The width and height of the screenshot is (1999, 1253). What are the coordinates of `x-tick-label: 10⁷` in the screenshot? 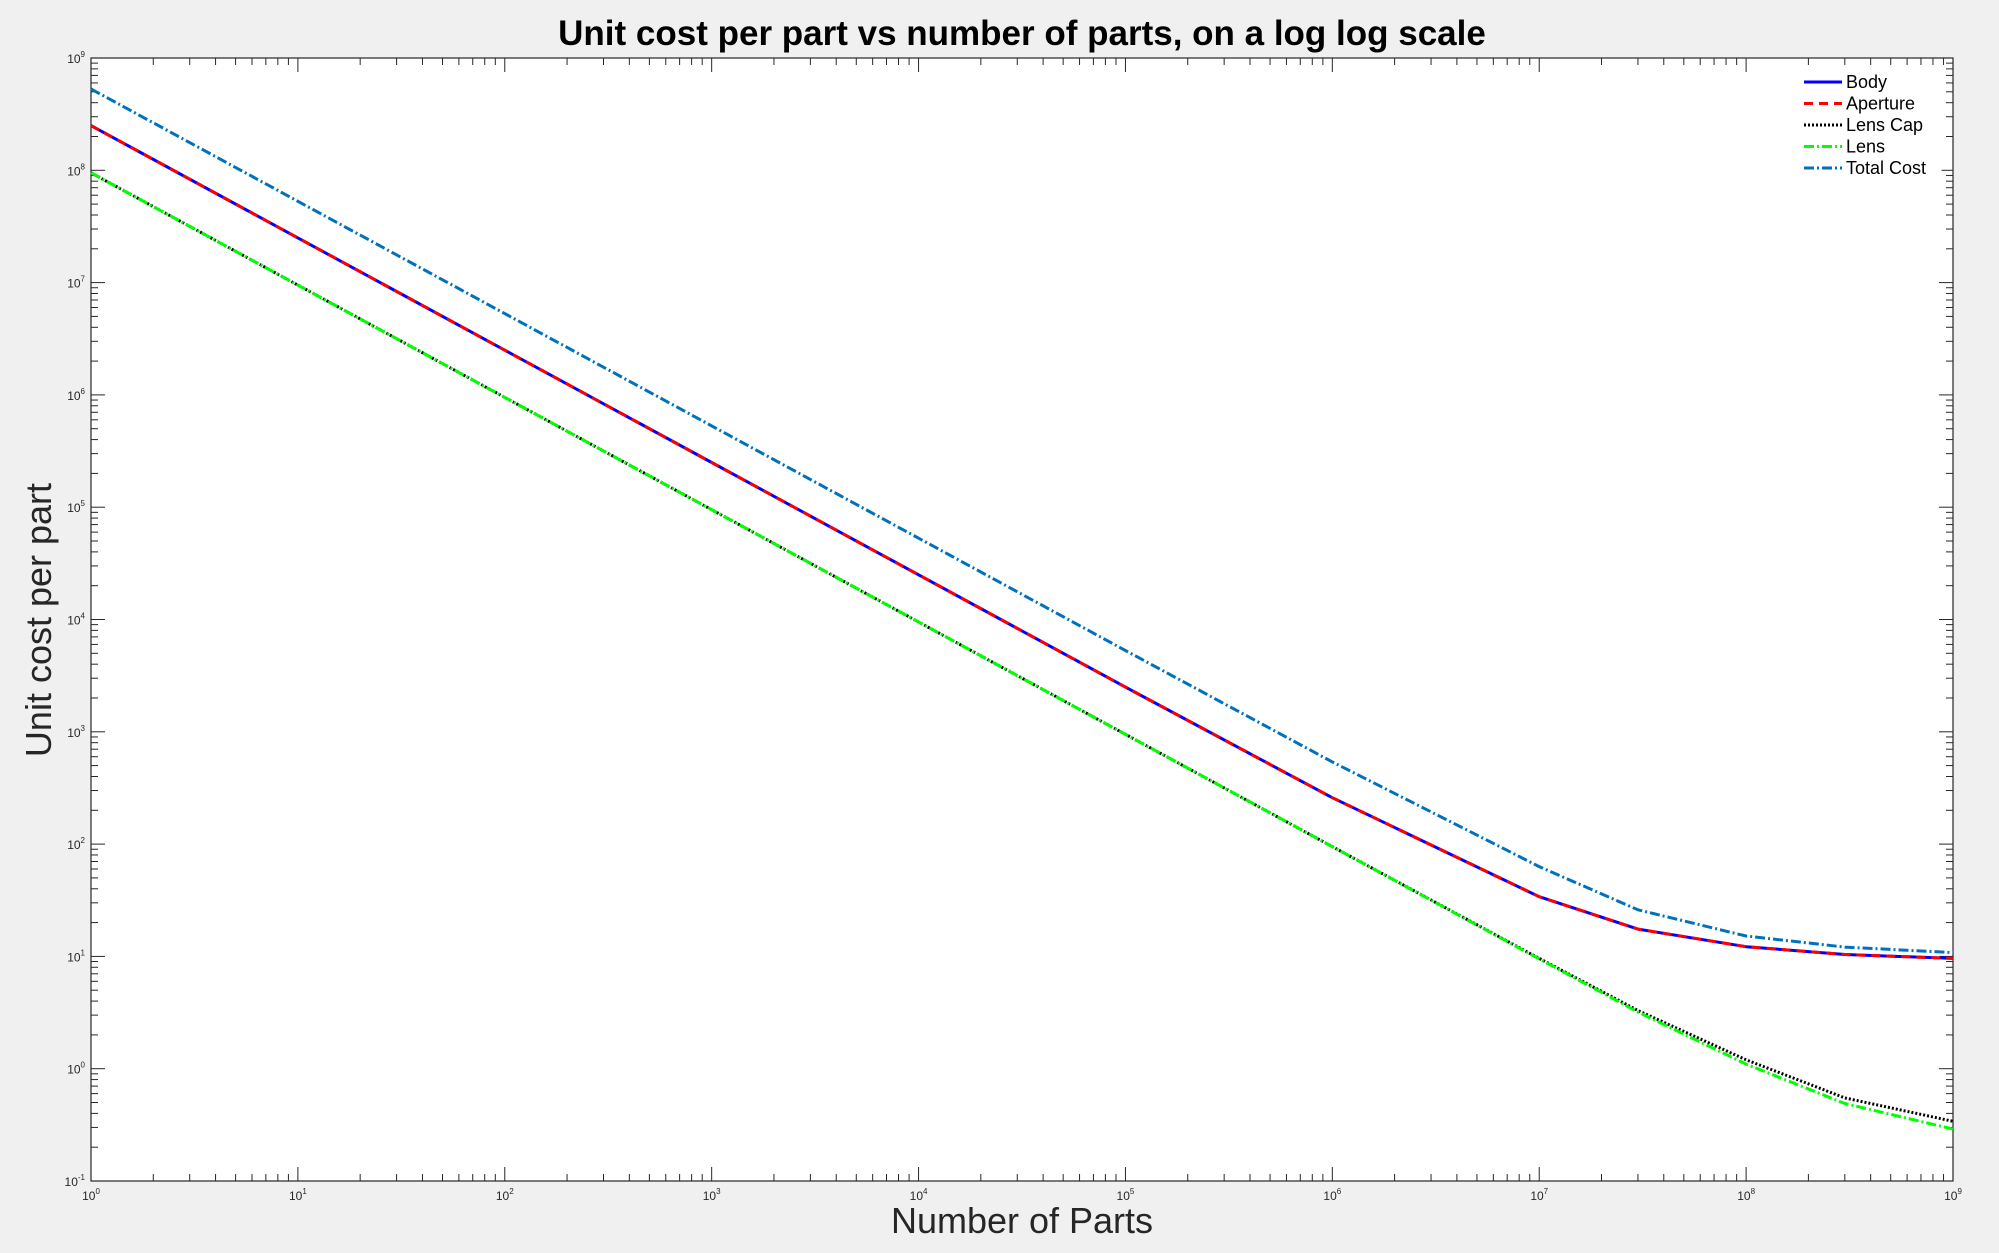 It's located at (1539, 1195).